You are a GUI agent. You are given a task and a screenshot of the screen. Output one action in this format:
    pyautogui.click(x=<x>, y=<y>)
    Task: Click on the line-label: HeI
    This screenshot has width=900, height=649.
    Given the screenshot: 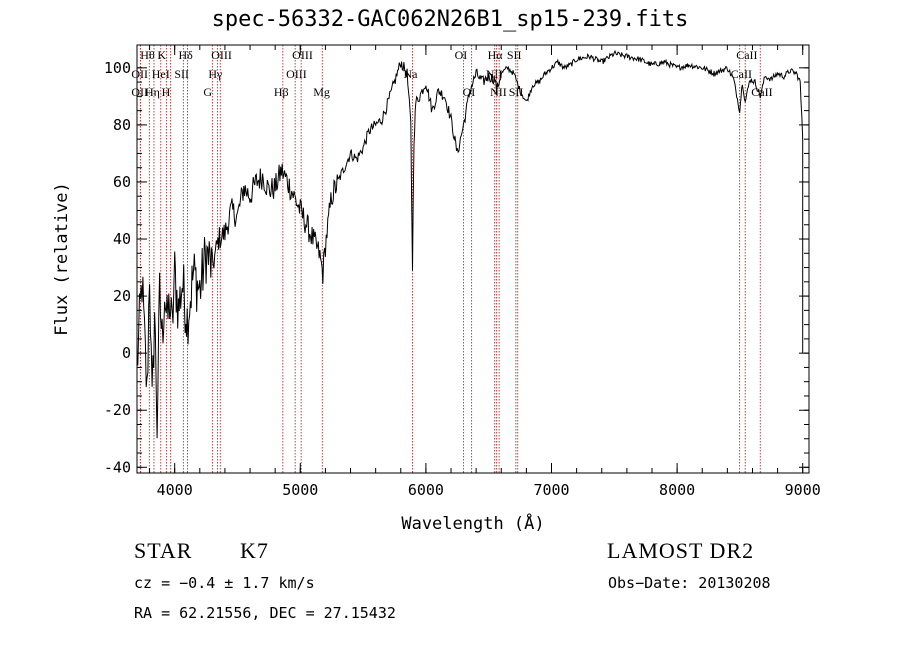 What is the action you would take?
    pyautogui.click(x=161, y=74)
    